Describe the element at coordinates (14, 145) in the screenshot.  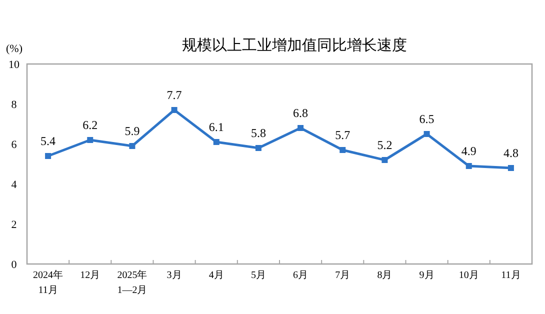
I see `y-tick-label: 6` at that location.